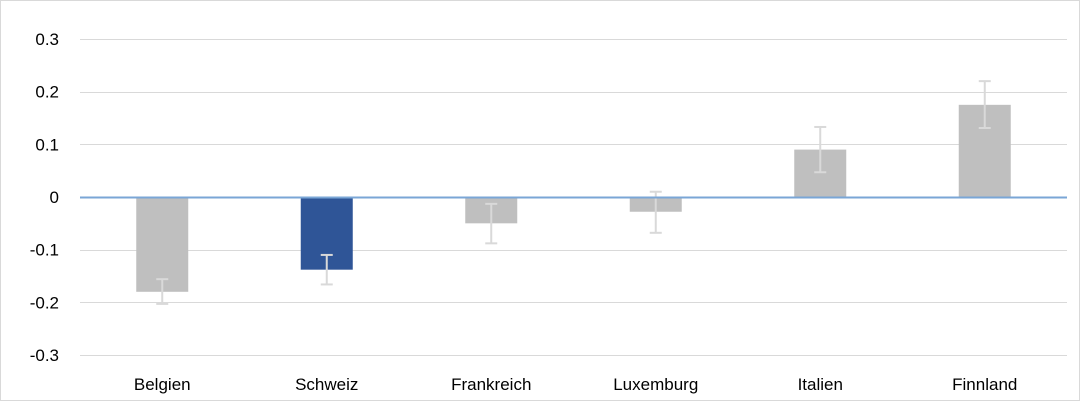 The image size is (1082, 403). I want to click on y-tick-label: 0.1, so click(47, 144).